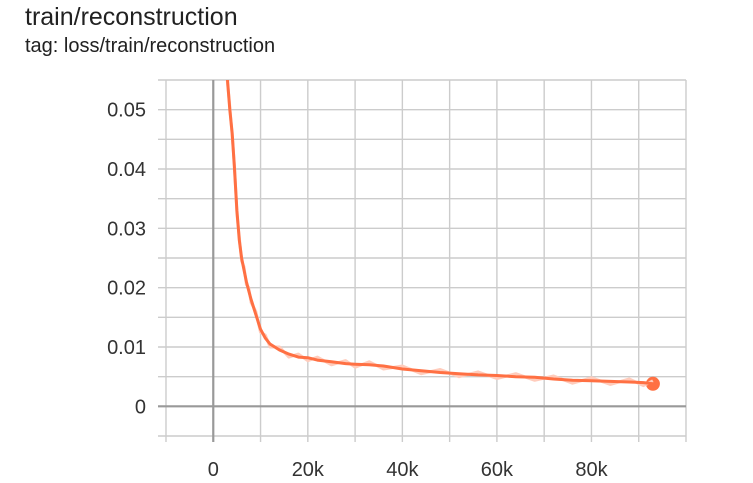 The image size is (753, 483). I want to click on y-tick-label: 0, so click(140, 407).